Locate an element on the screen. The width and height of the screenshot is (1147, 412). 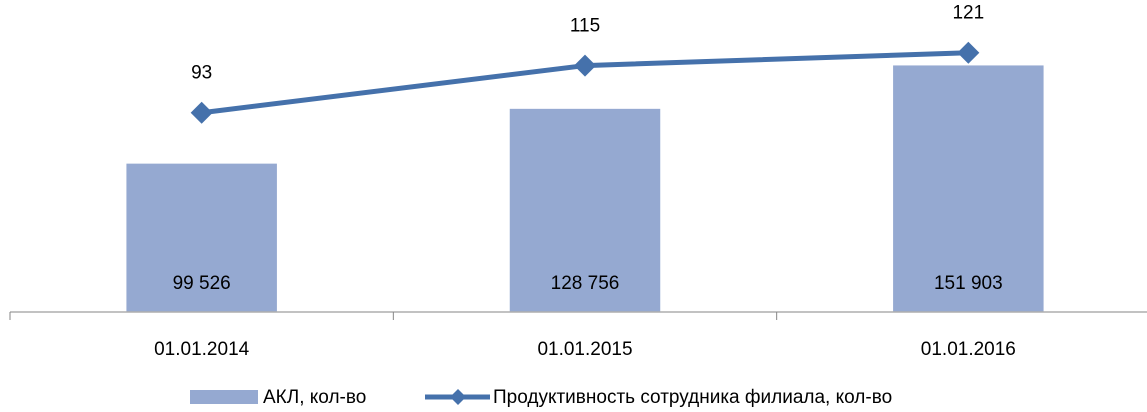
line-value-label: 121 is located at coordinates (968, 13).